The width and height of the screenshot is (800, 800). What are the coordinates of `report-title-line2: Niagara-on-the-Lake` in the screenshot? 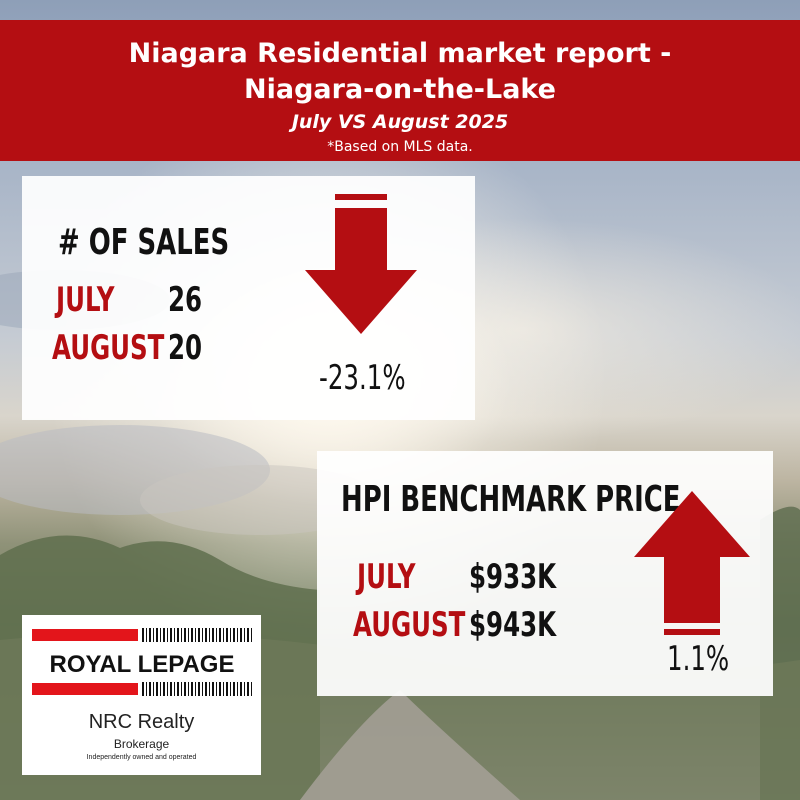 It's located at (400, 89).